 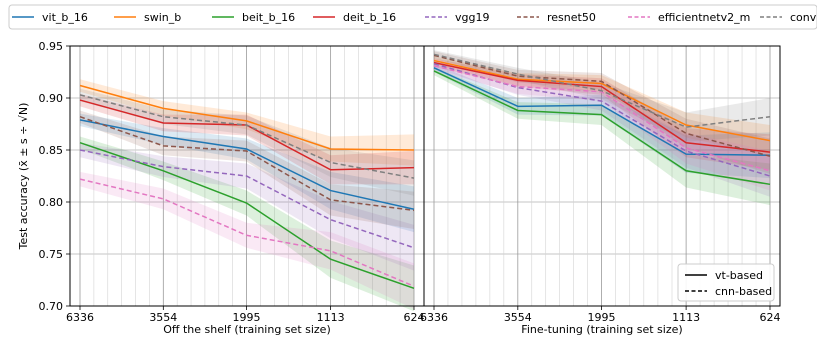 What do you see at coordinates (54, 176) in the screenshot?
I see `y-axis: 0.70 0.75 0.80 0.85 0.90 0.95` at bounding box center [54, 176].